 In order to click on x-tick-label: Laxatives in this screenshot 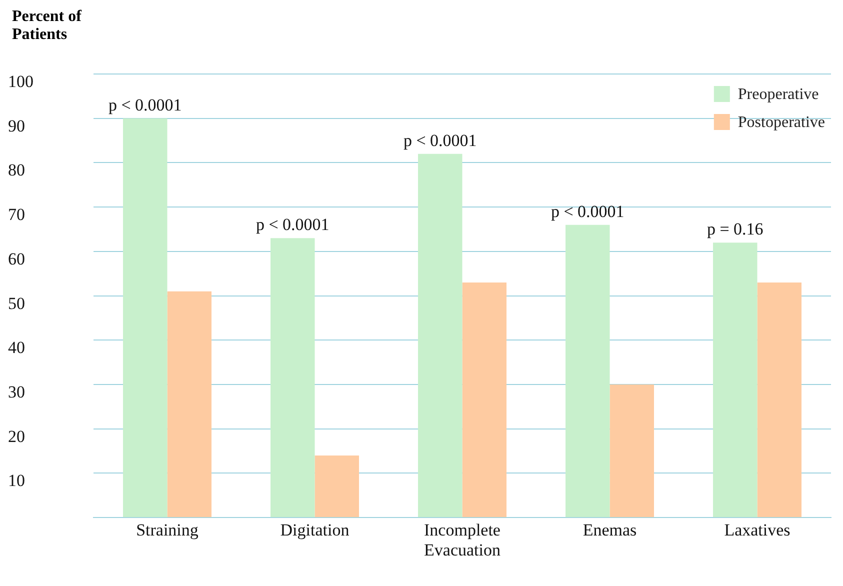, I will do `click(757, 530)`.